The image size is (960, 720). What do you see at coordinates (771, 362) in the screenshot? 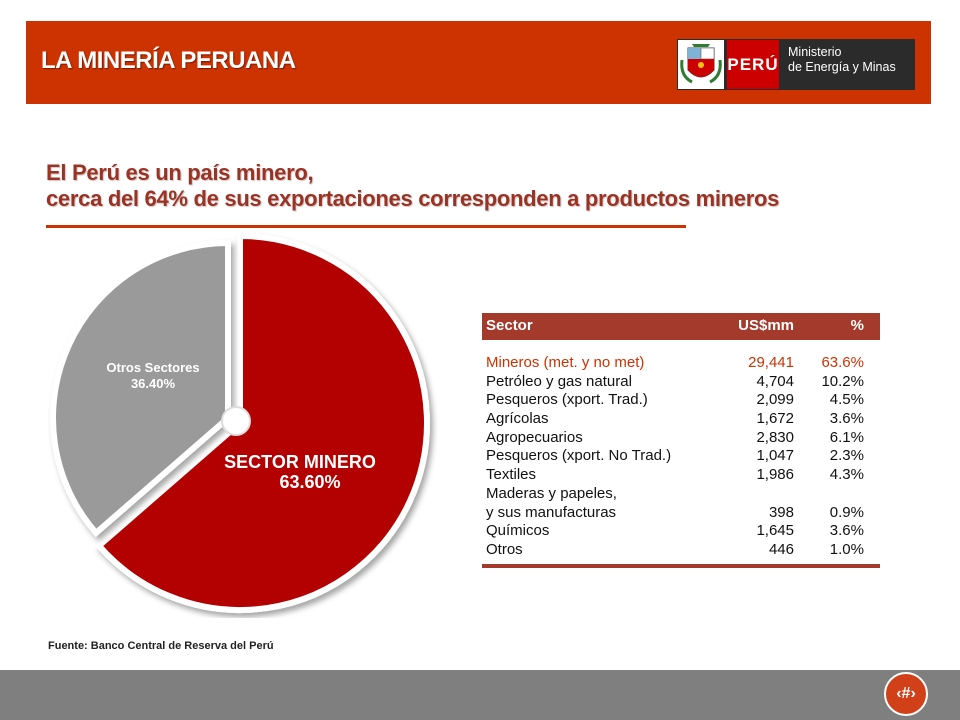
I see `cell-usd: 29,441` at bounding box center [771, 362].